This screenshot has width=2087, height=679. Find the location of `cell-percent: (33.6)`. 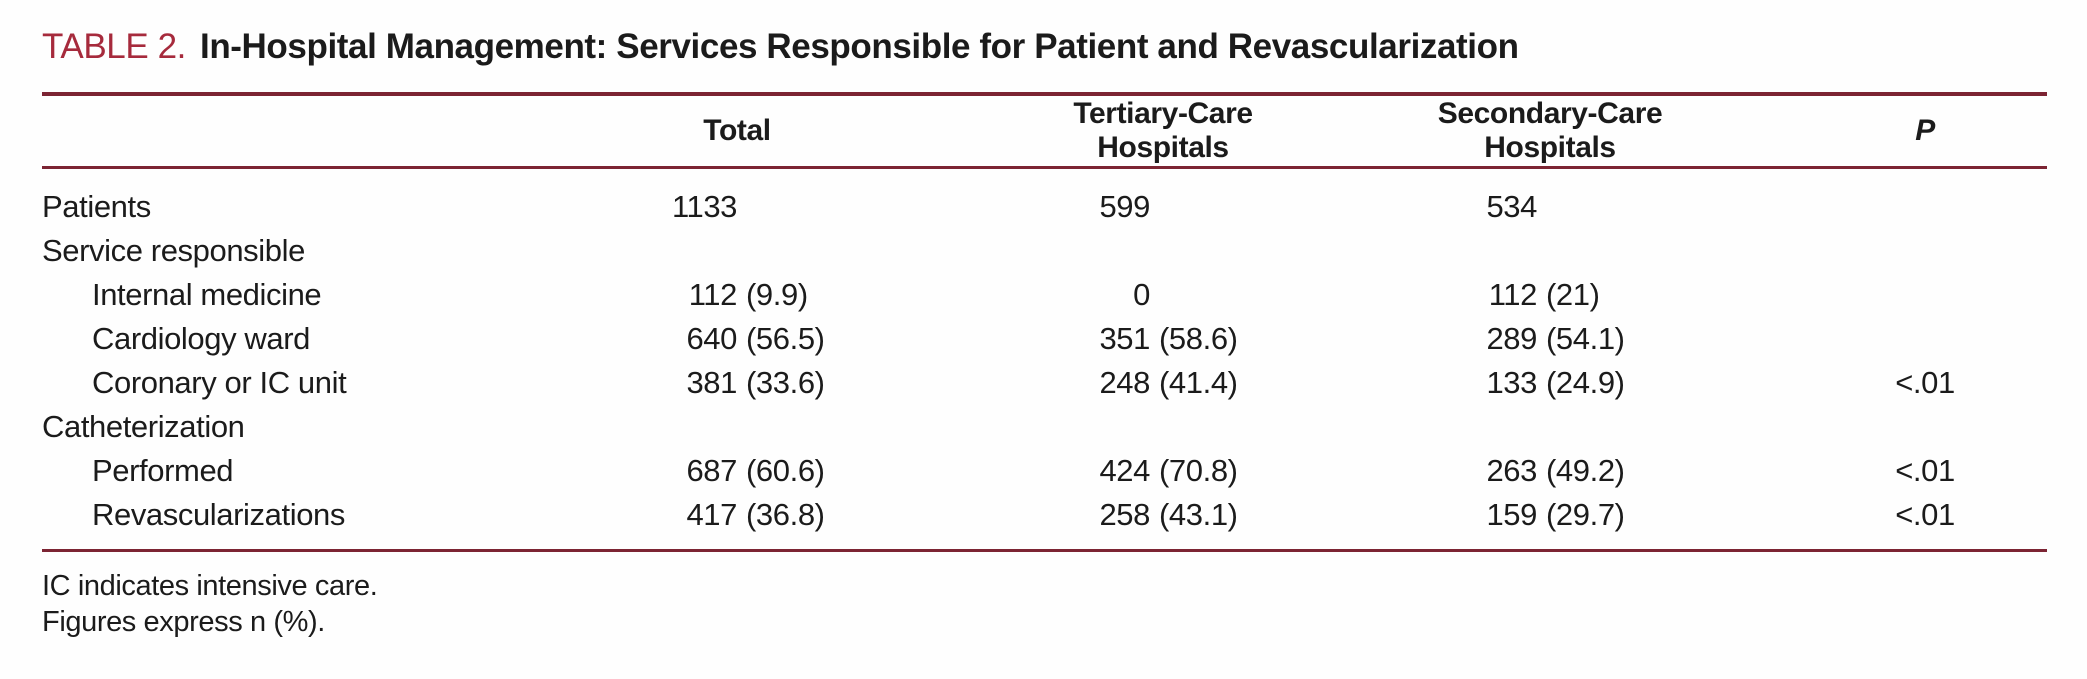

cell-percent: (33.6) is located at coordinates (785, 382).